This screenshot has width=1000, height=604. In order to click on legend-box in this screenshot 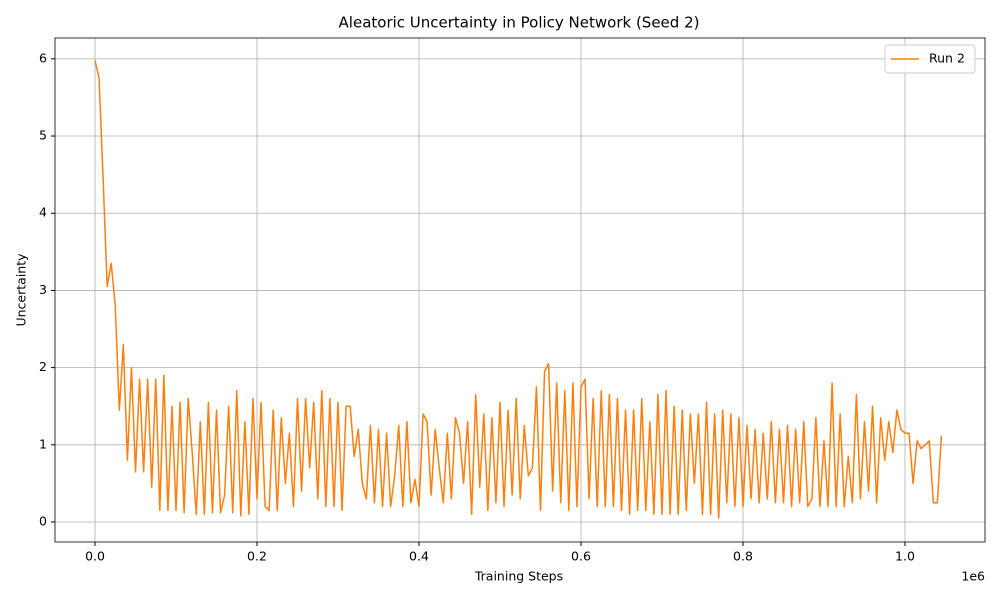, I will do `click(930, 59)`.